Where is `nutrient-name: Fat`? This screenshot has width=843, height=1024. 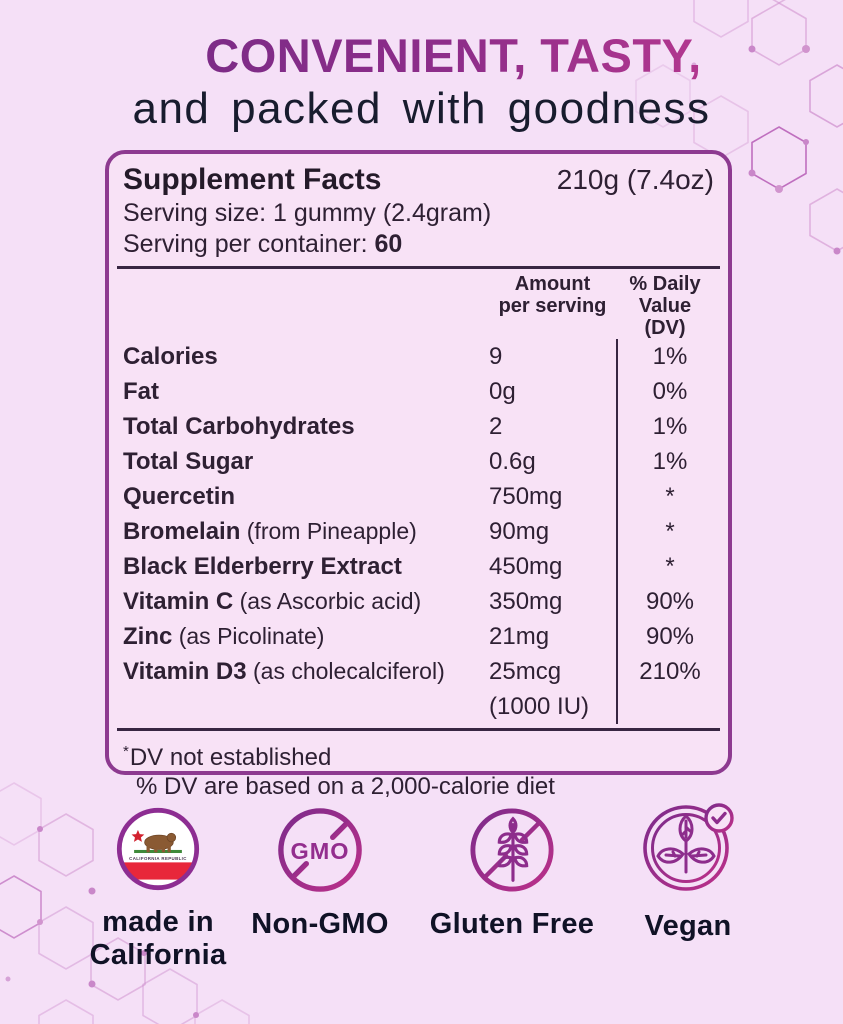
nutrient-name: Fat is located at coordinates (141, 391).